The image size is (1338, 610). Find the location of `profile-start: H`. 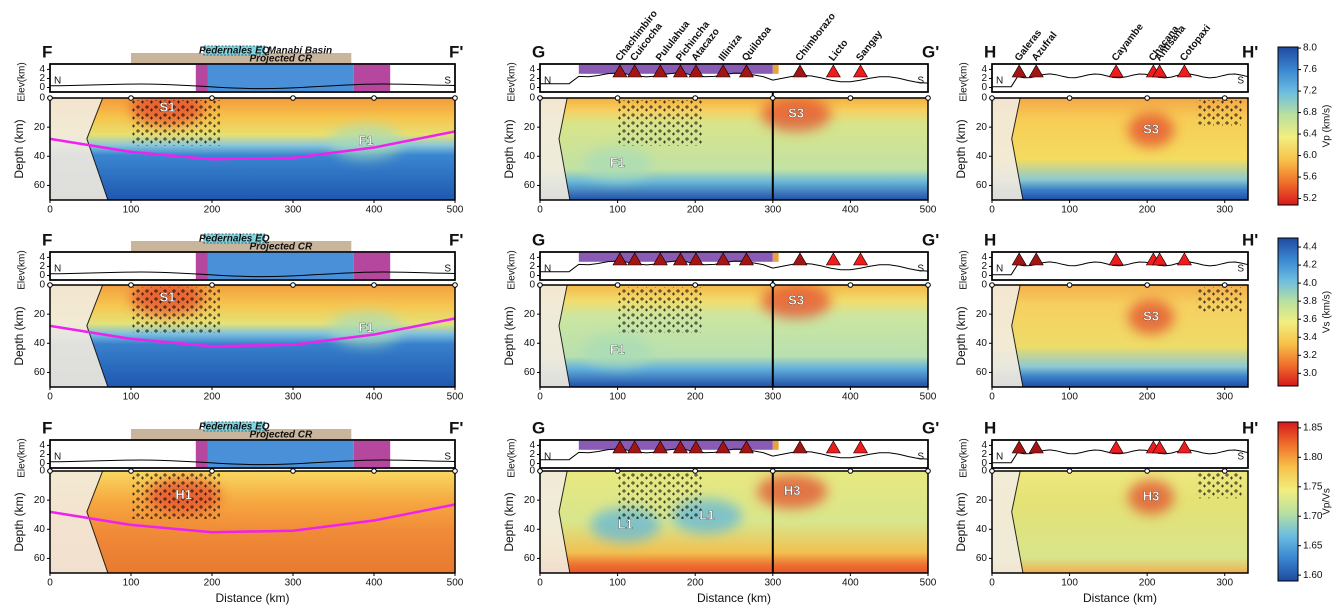

profile-start: H is located at coordinates (990, 51).